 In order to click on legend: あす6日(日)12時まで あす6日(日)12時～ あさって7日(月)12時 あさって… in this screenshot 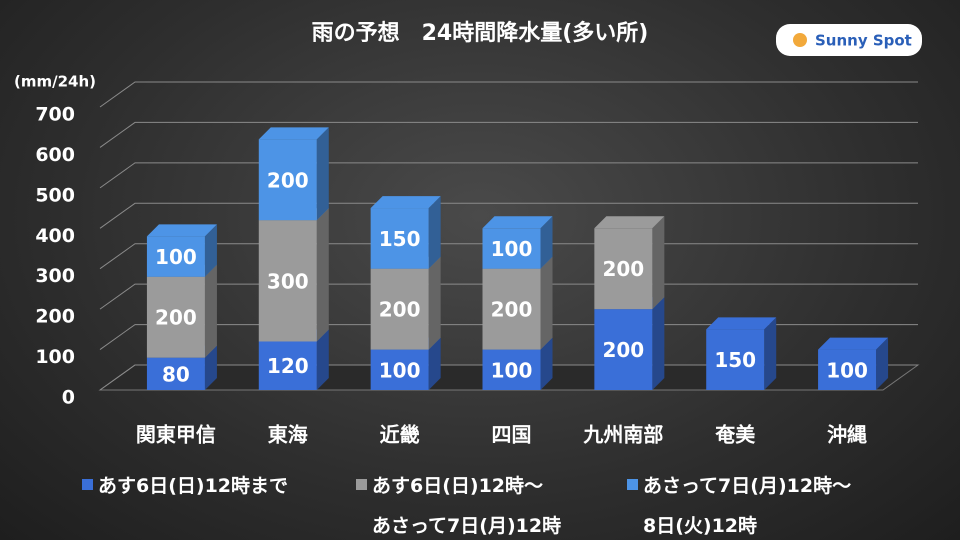, I will do `click(480, 503)`.